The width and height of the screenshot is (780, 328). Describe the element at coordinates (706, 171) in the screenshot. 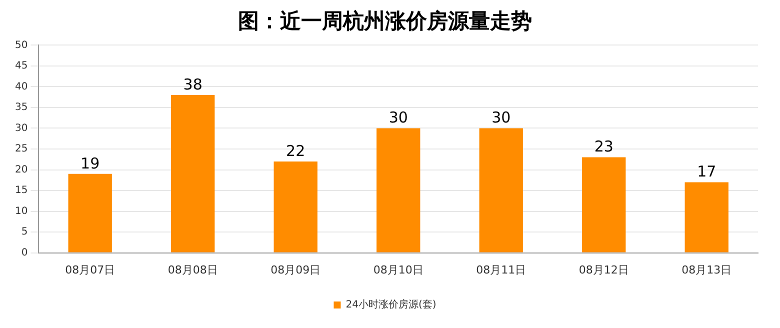

I see `data-label: 17` at that location.